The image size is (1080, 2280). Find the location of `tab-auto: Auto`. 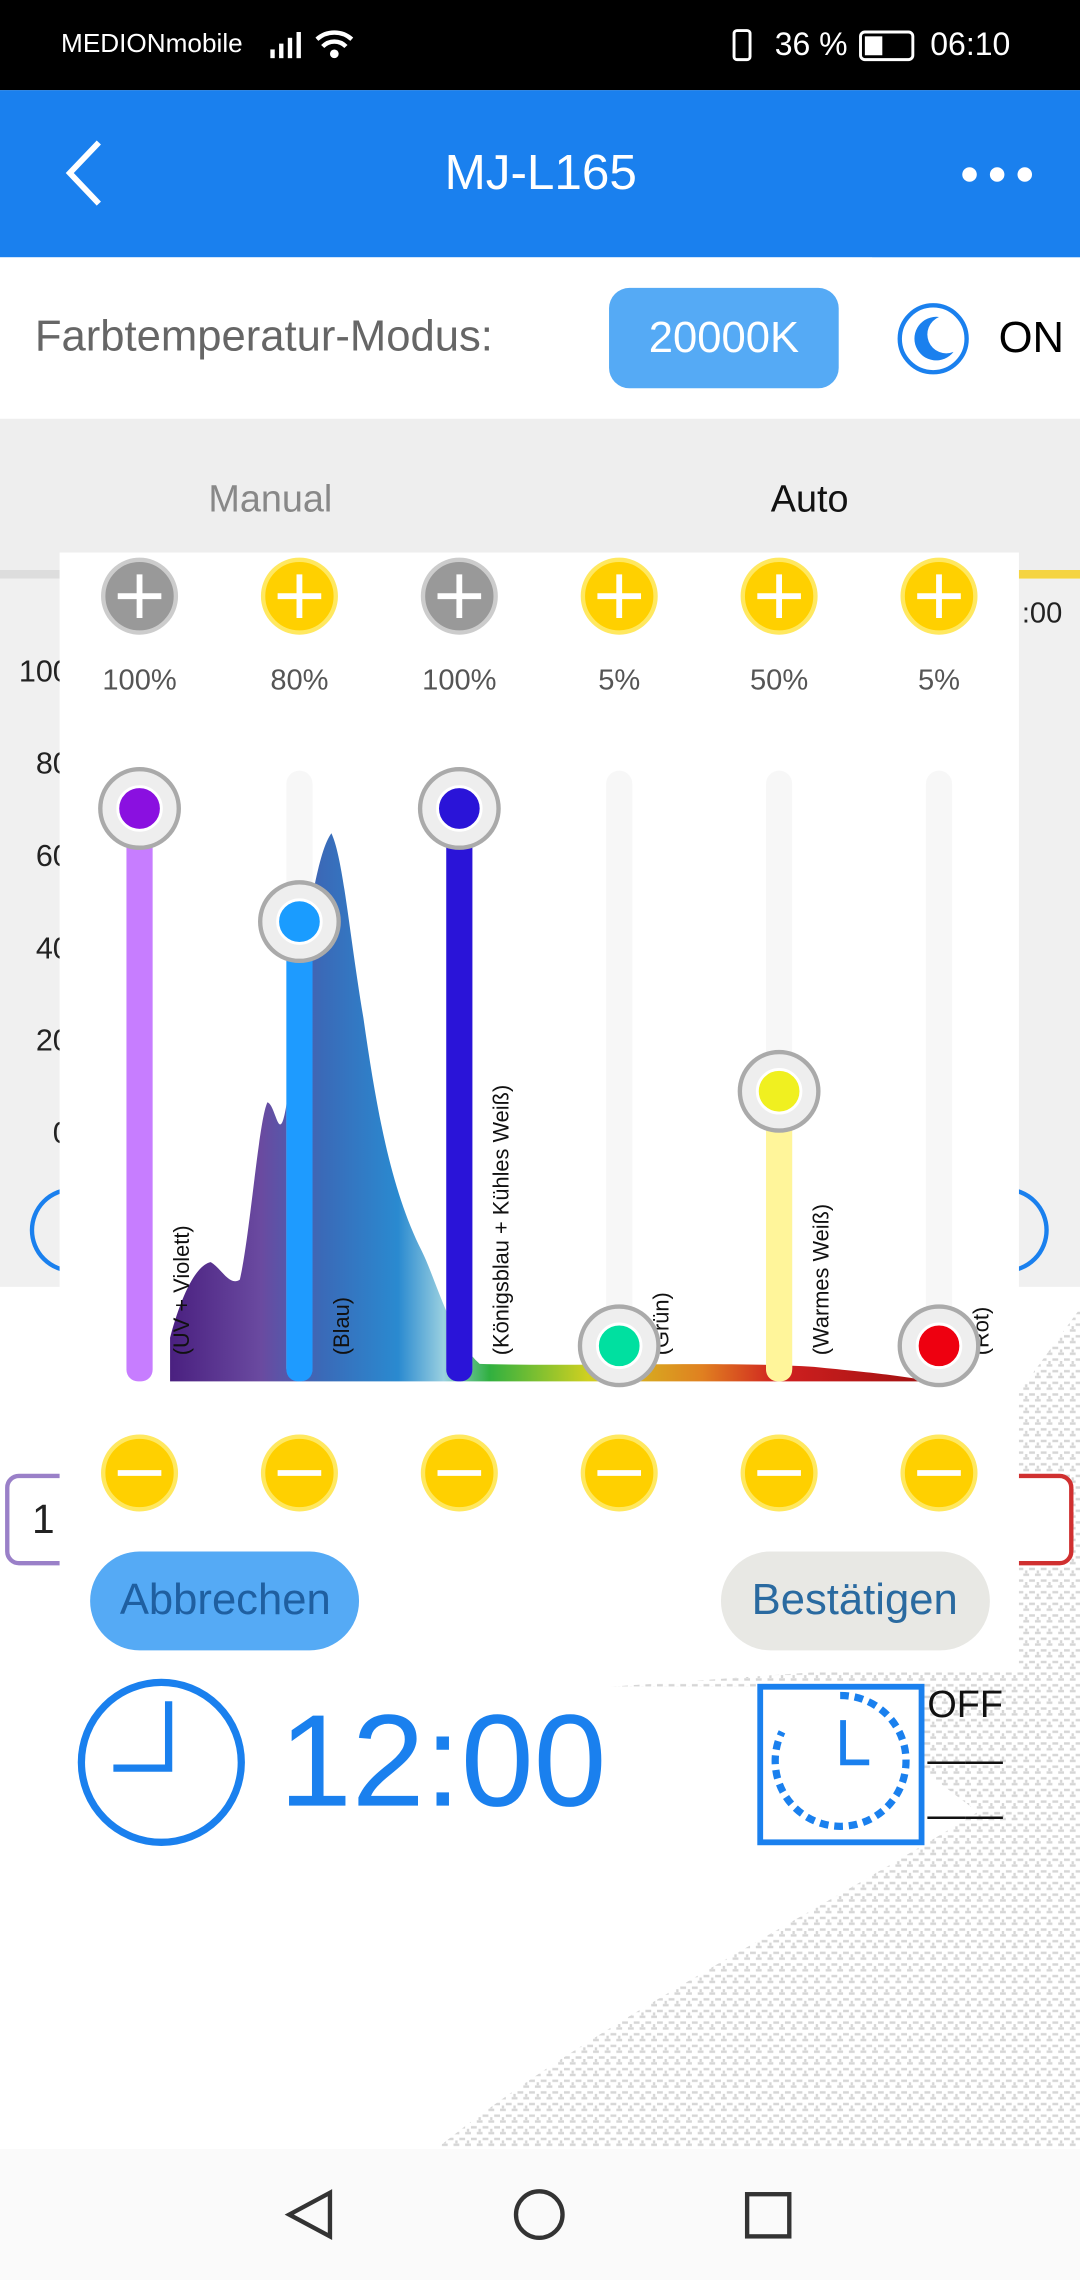

tab-auto: Auto is located at coordinates (810, 500).